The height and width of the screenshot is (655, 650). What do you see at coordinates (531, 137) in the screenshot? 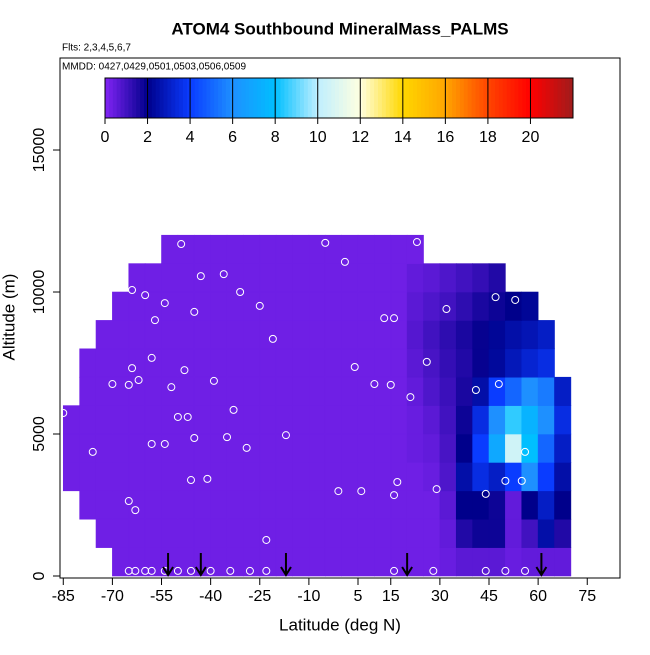
I see `colorbar-tick-label: 20` at bounding box center [531, 137].